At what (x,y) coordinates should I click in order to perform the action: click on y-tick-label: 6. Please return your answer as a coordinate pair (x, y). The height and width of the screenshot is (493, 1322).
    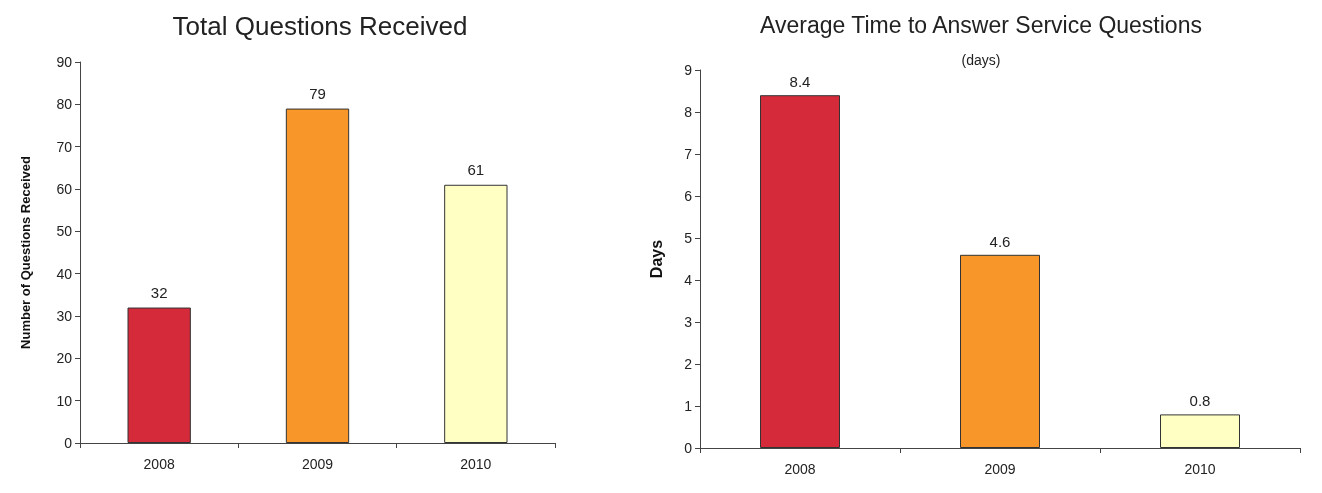
    Looking at the image, I should click on (688, 196).